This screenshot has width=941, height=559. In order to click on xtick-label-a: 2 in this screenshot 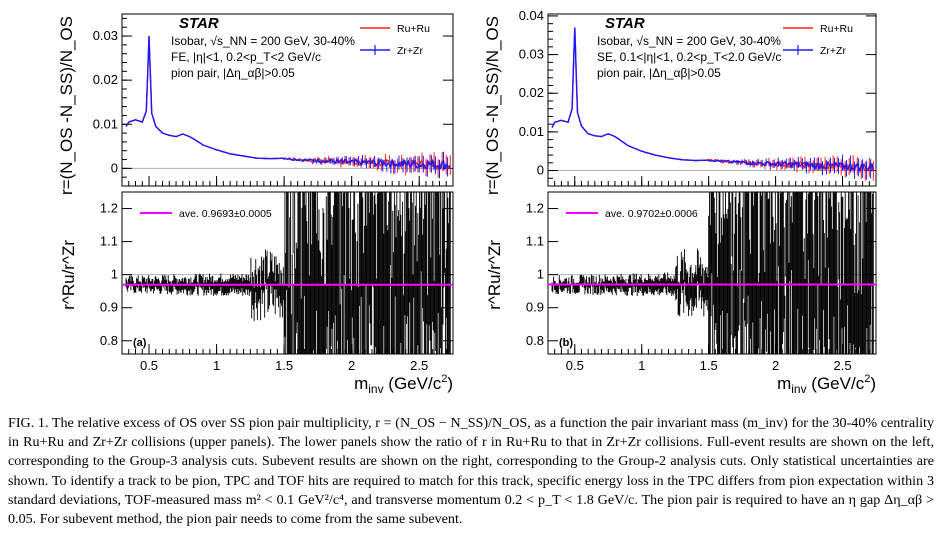, I will do `click(351, 365)`.